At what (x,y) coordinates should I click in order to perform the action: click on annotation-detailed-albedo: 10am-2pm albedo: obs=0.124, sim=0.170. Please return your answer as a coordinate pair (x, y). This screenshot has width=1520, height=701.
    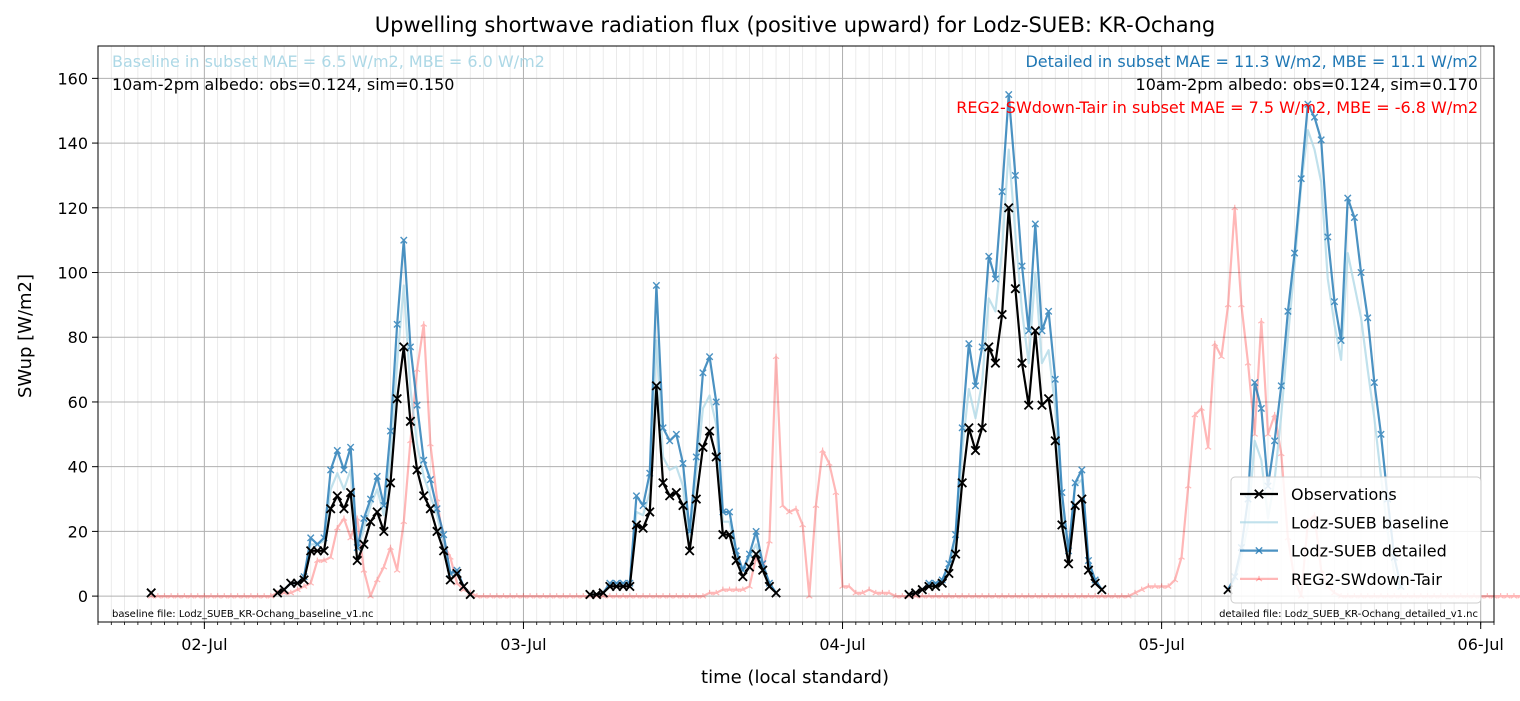
    Looking at the image, I should click on (1307, 84).